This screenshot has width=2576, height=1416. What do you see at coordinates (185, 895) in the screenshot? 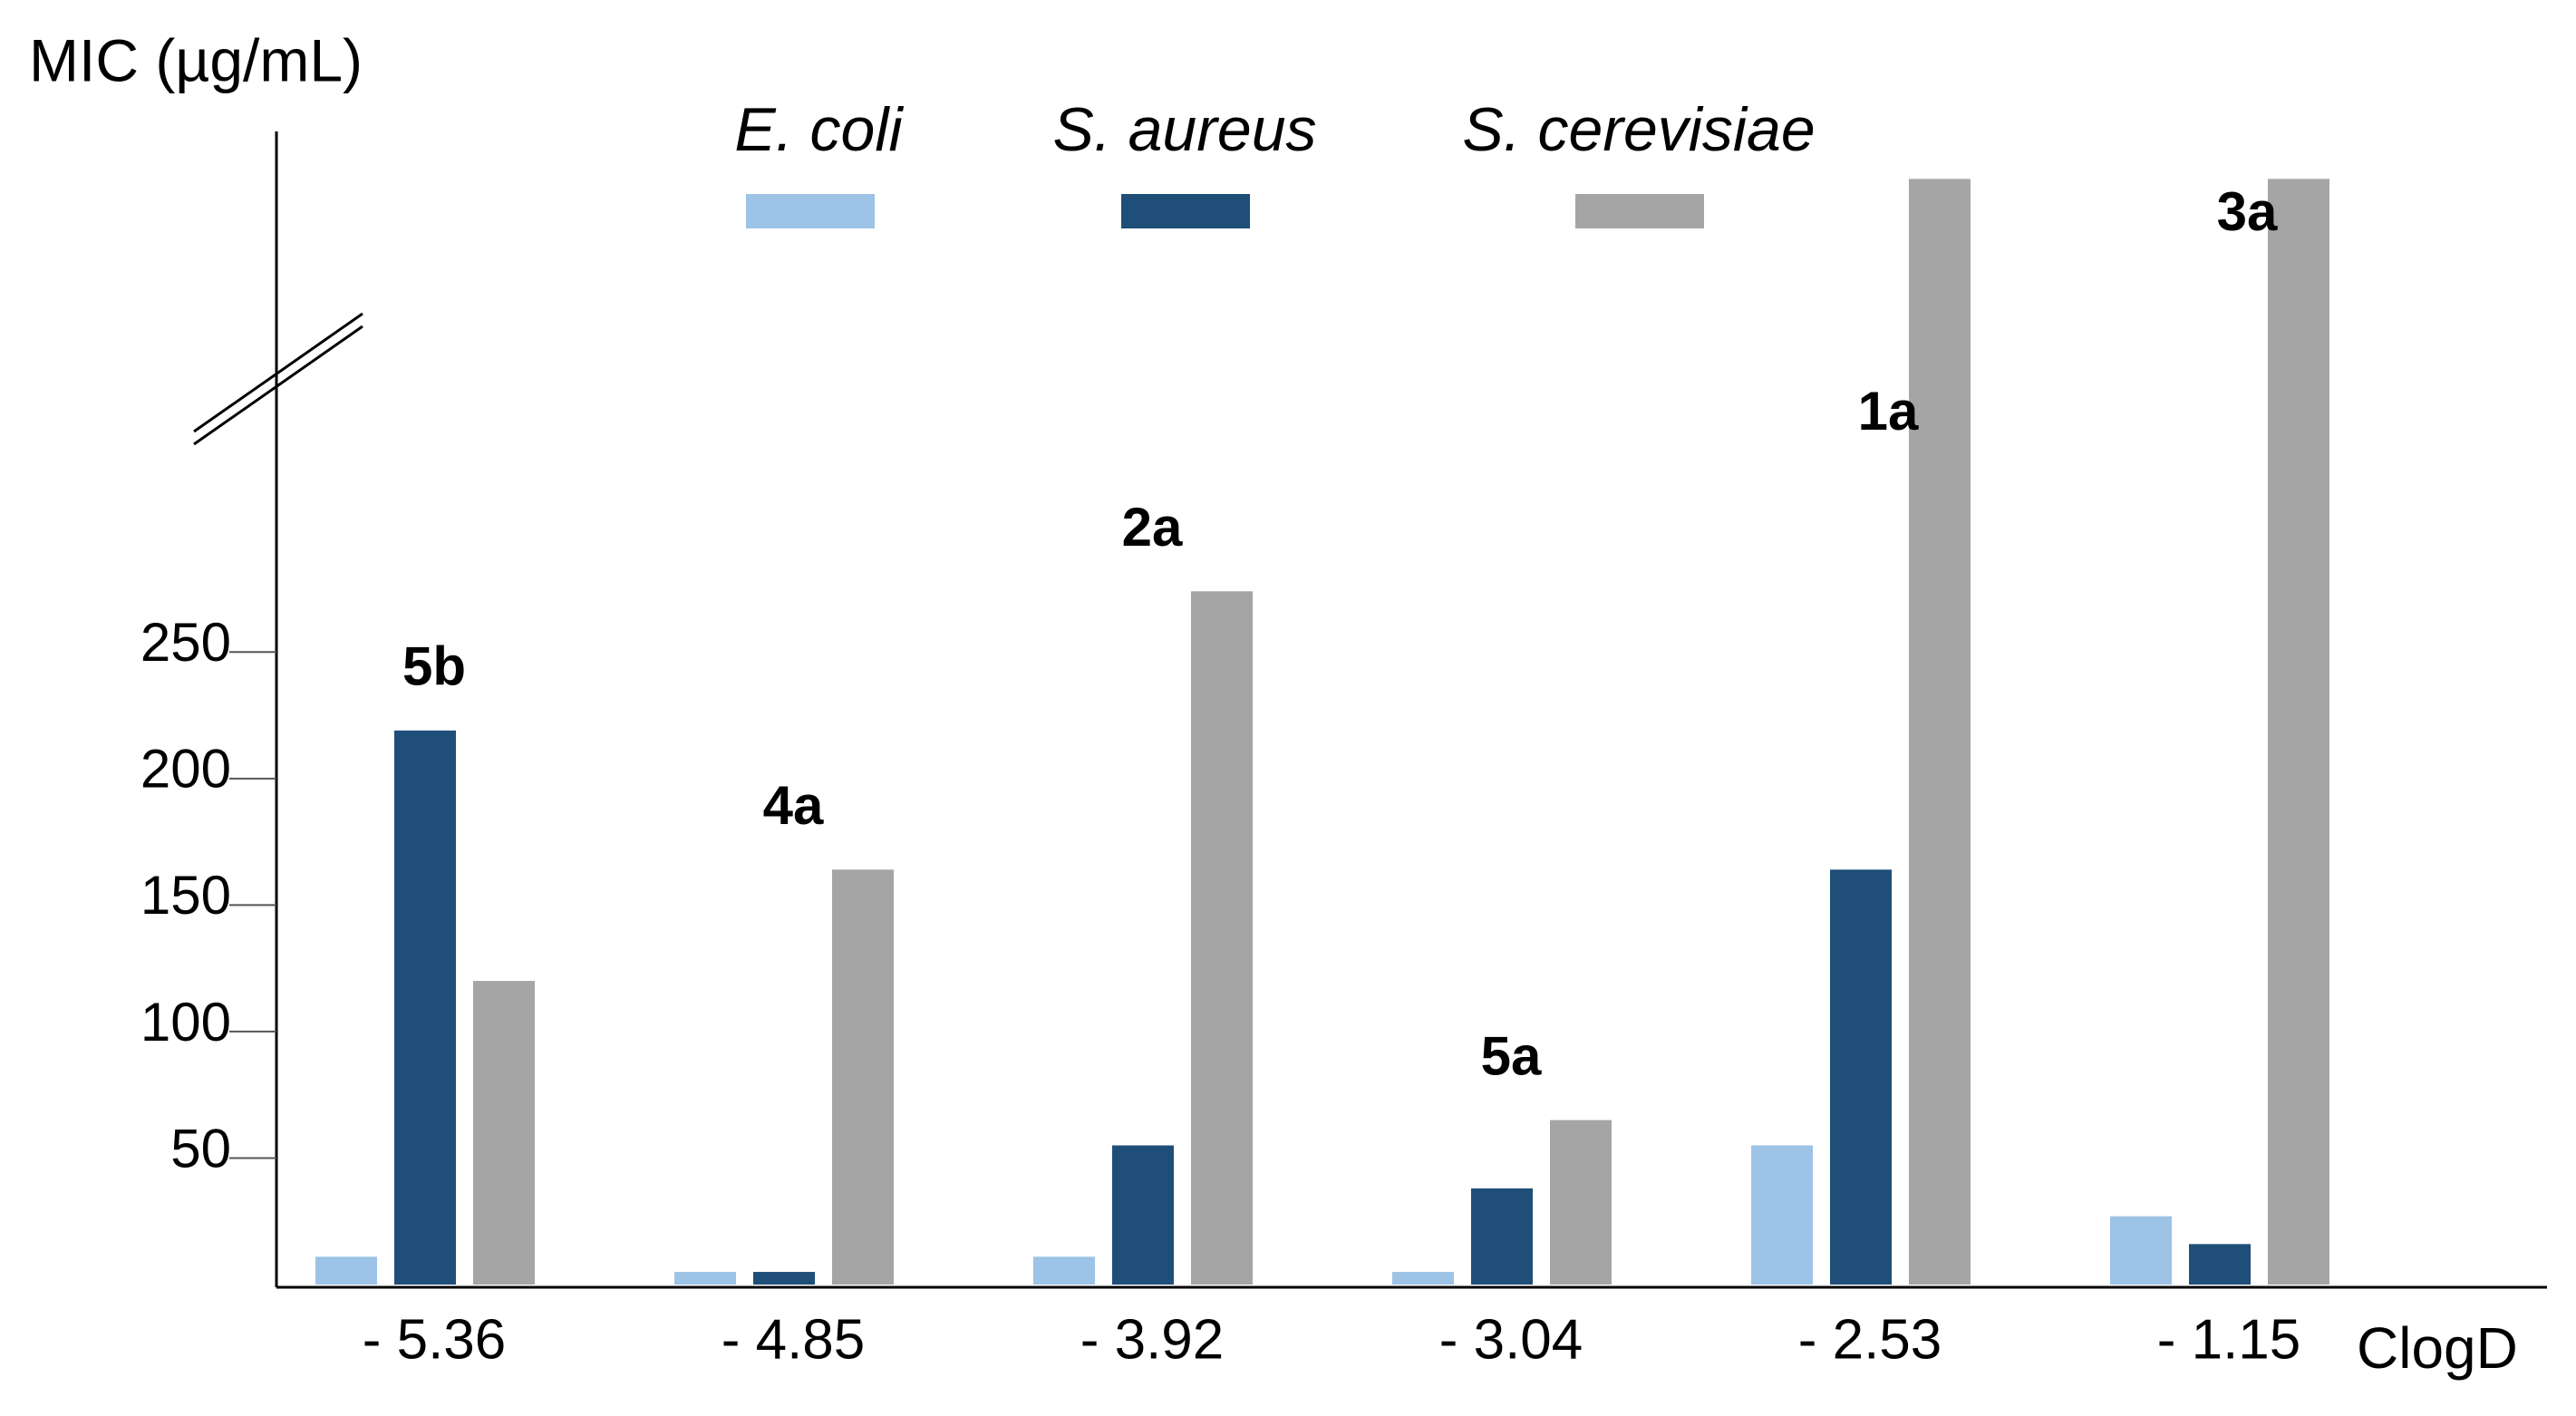
I see `y-tick-label: 150` at bounding box center [185, 895].